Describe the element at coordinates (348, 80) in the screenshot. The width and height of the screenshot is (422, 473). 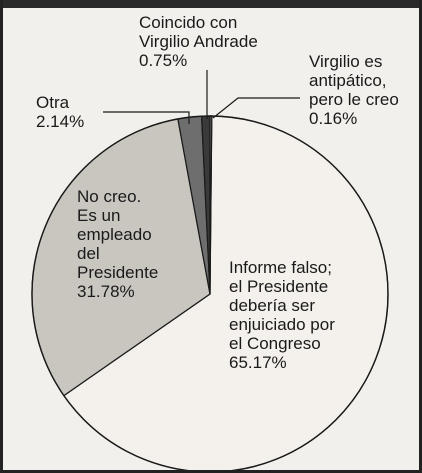
I see `slice-label-line: antipático,` at that location.